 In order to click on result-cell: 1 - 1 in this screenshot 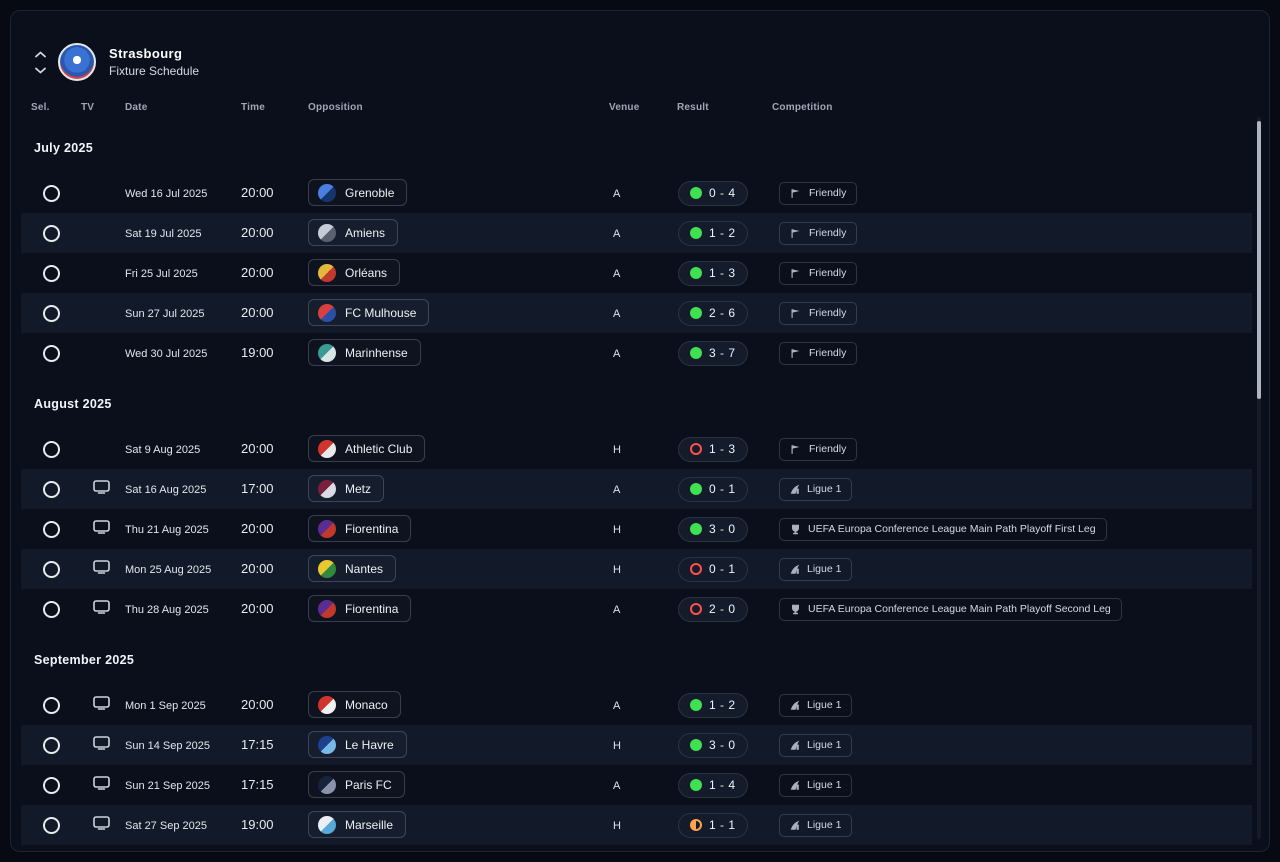, I will do `click(724, 825)`.